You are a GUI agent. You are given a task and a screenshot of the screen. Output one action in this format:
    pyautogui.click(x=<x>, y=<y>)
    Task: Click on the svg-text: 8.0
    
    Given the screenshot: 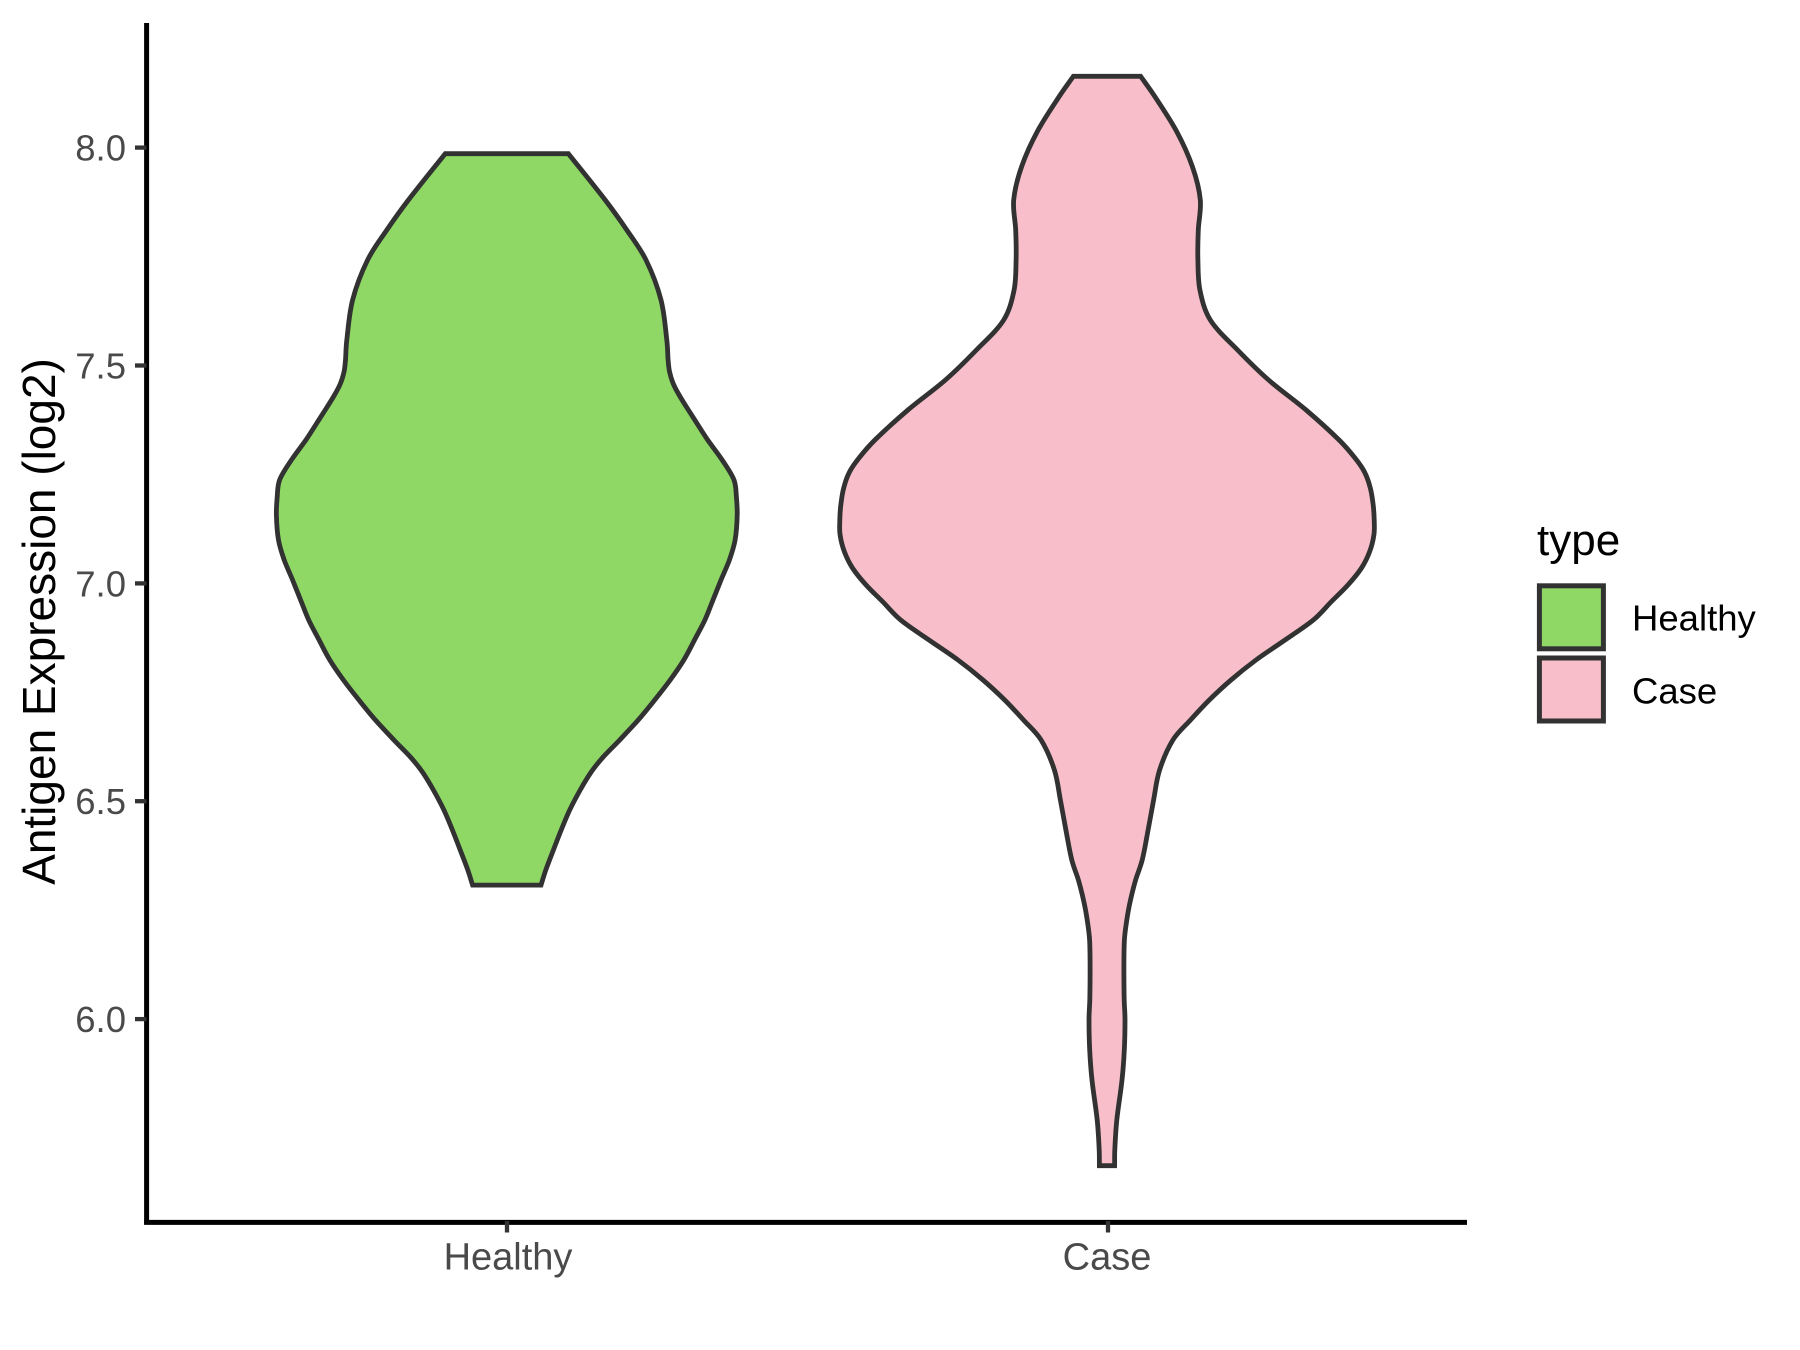 What is the action you would take?
    pyautogui.click(x=100, y=148)
    